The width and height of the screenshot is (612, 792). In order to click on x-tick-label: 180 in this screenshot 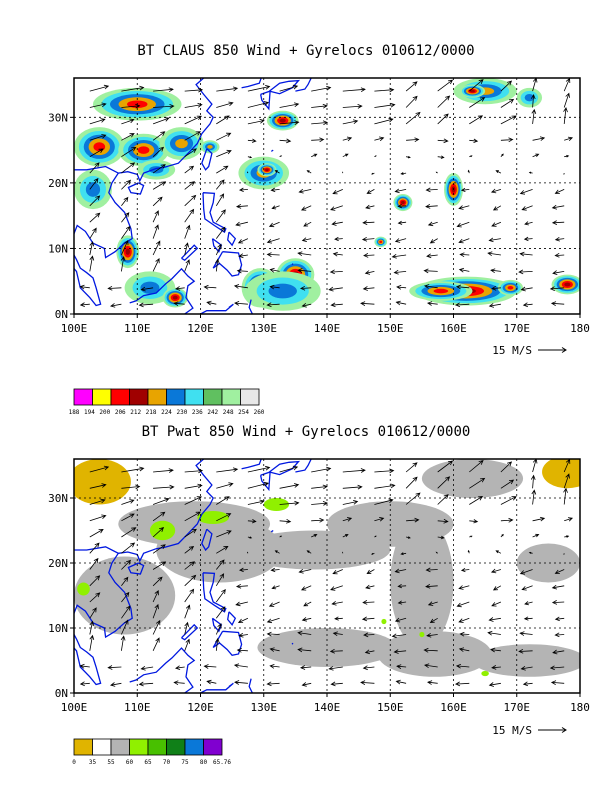, I will do `click(580, 707)`.